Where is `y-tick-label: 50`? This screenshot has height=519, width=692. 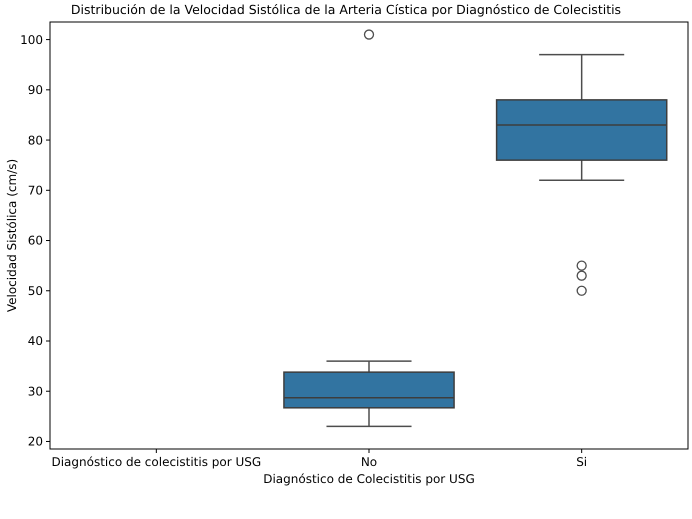 y-tick-label: 50 is located at coordinates (35, 291).